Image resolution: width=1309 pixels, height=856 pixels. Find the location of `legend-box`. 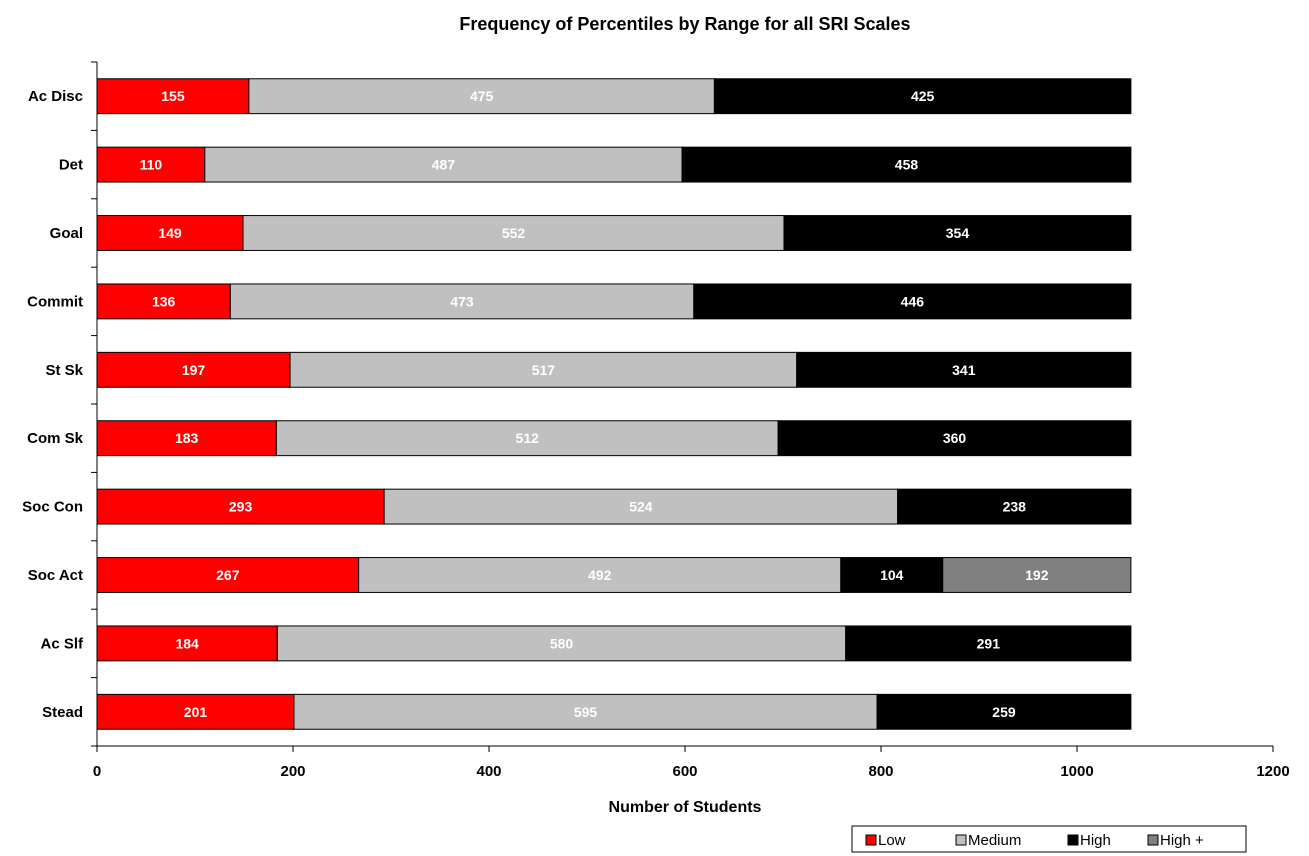

legend-box is located at coordinates (1049, 839).